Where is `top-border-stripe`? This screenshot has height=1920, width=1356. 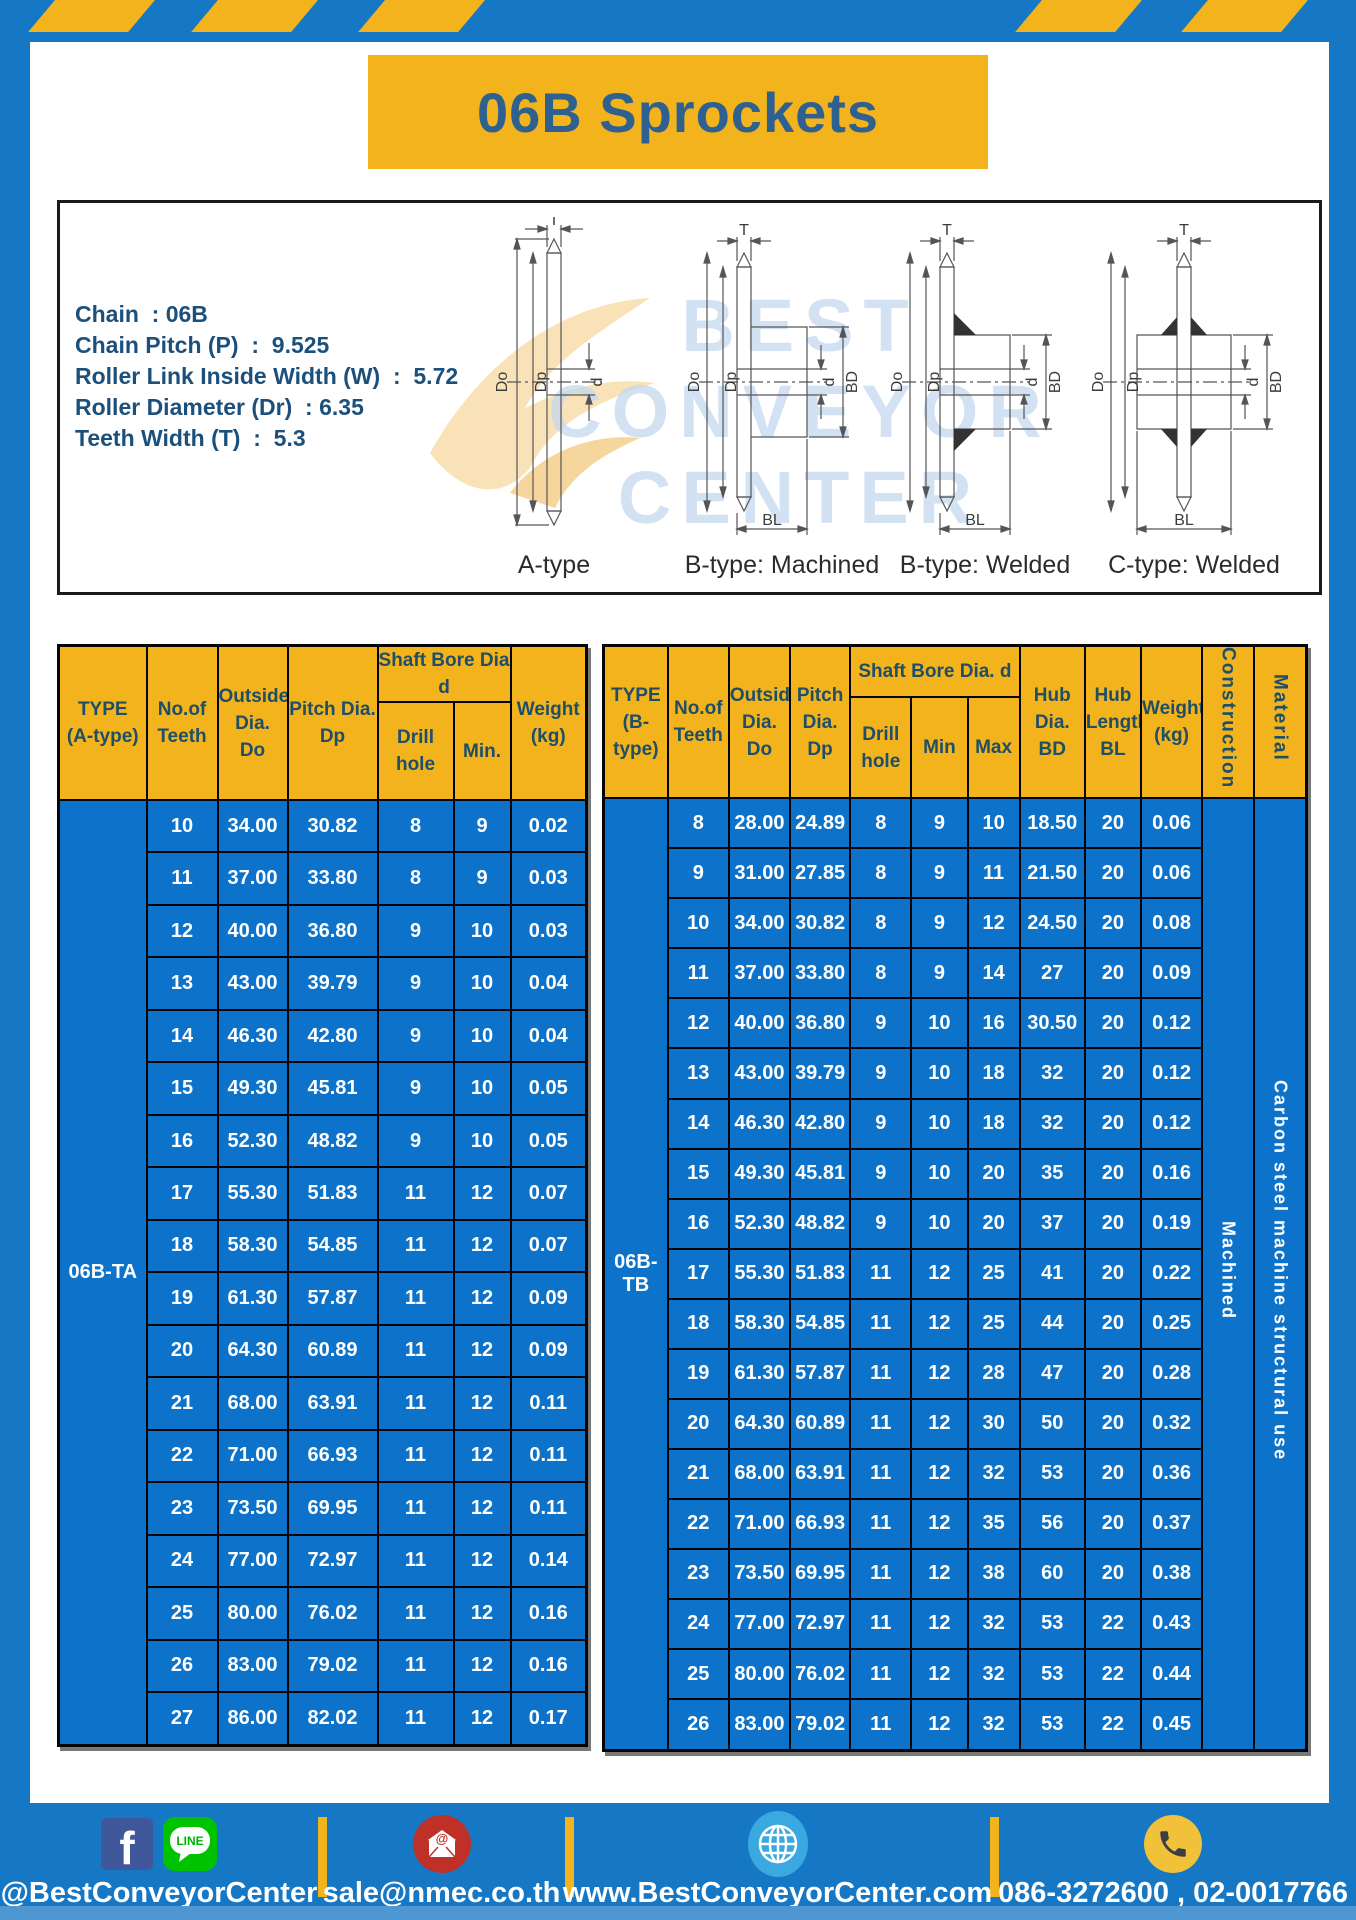
top-border-stripe is located at coordinates (254, 16).